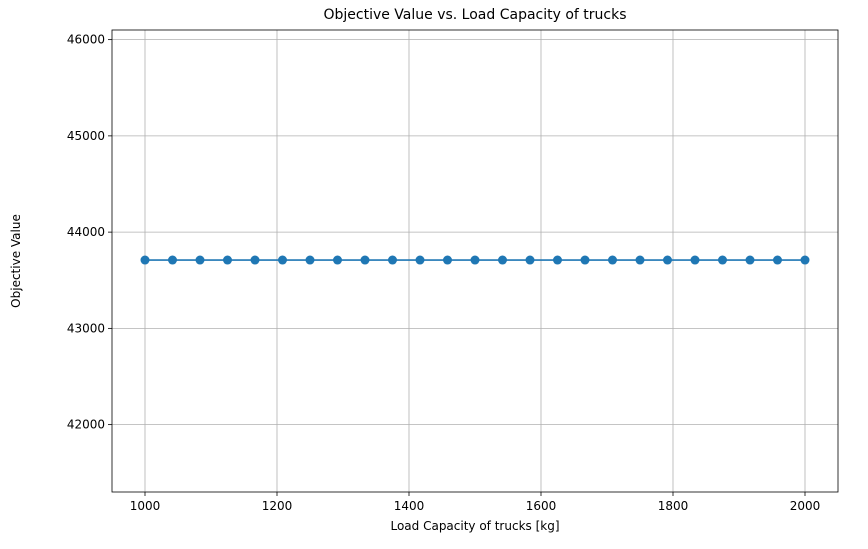 The height and width of the screenshot is (549, 868). I want to click on x-tick-label: 1000, so click(145, 506).